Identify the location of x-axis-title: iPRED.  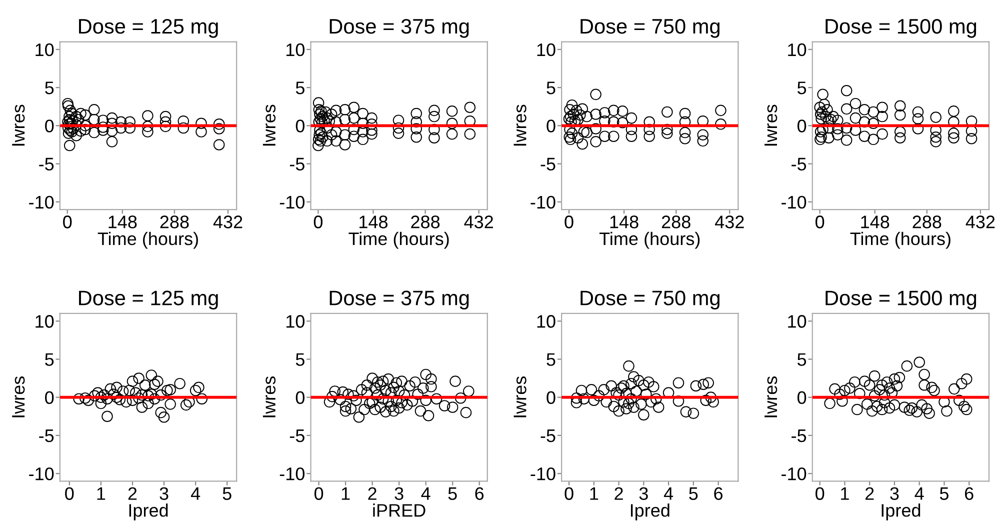
(399, 510).